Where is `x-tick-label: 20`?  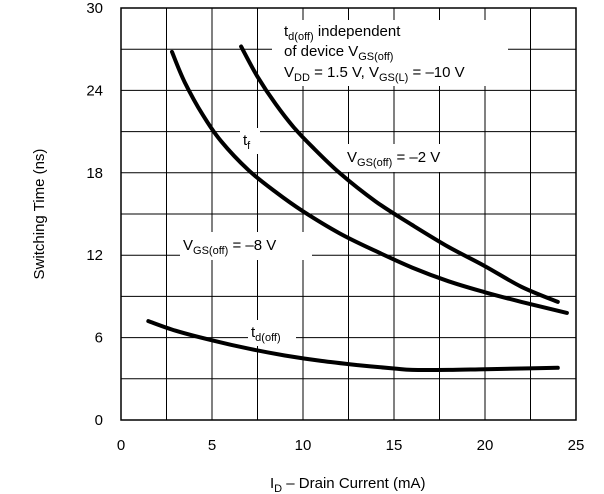
x-tick-label: 20 is located at coordinates (485, 445).